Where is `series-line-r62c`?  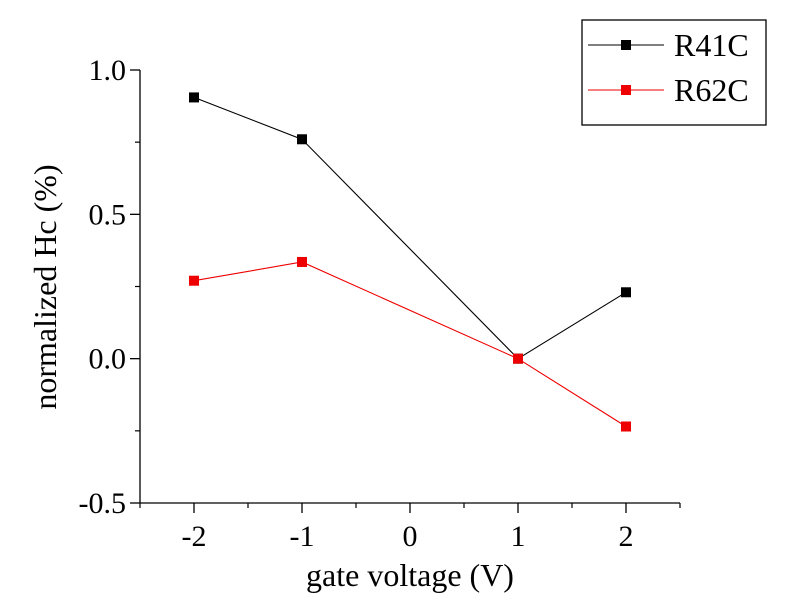
series-line-r62c is located at coordinates (410, 344).